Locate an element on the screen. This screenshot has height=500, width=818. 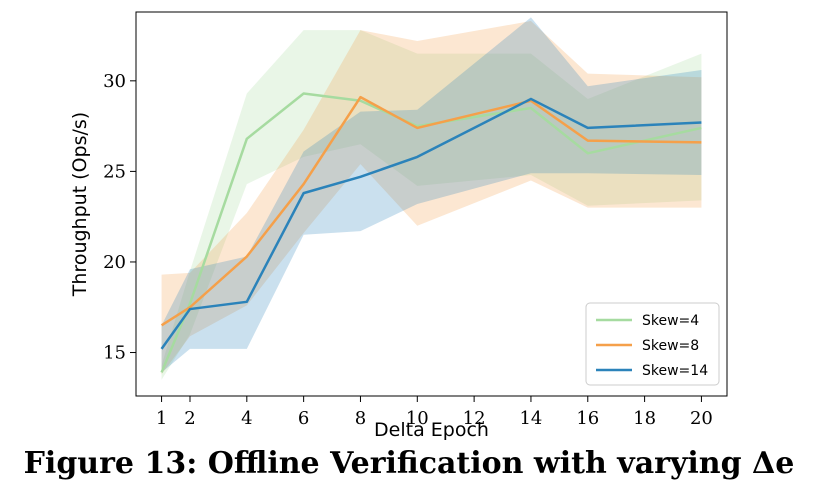
x-tick-label: 2 is located at coordinates (189, 418).